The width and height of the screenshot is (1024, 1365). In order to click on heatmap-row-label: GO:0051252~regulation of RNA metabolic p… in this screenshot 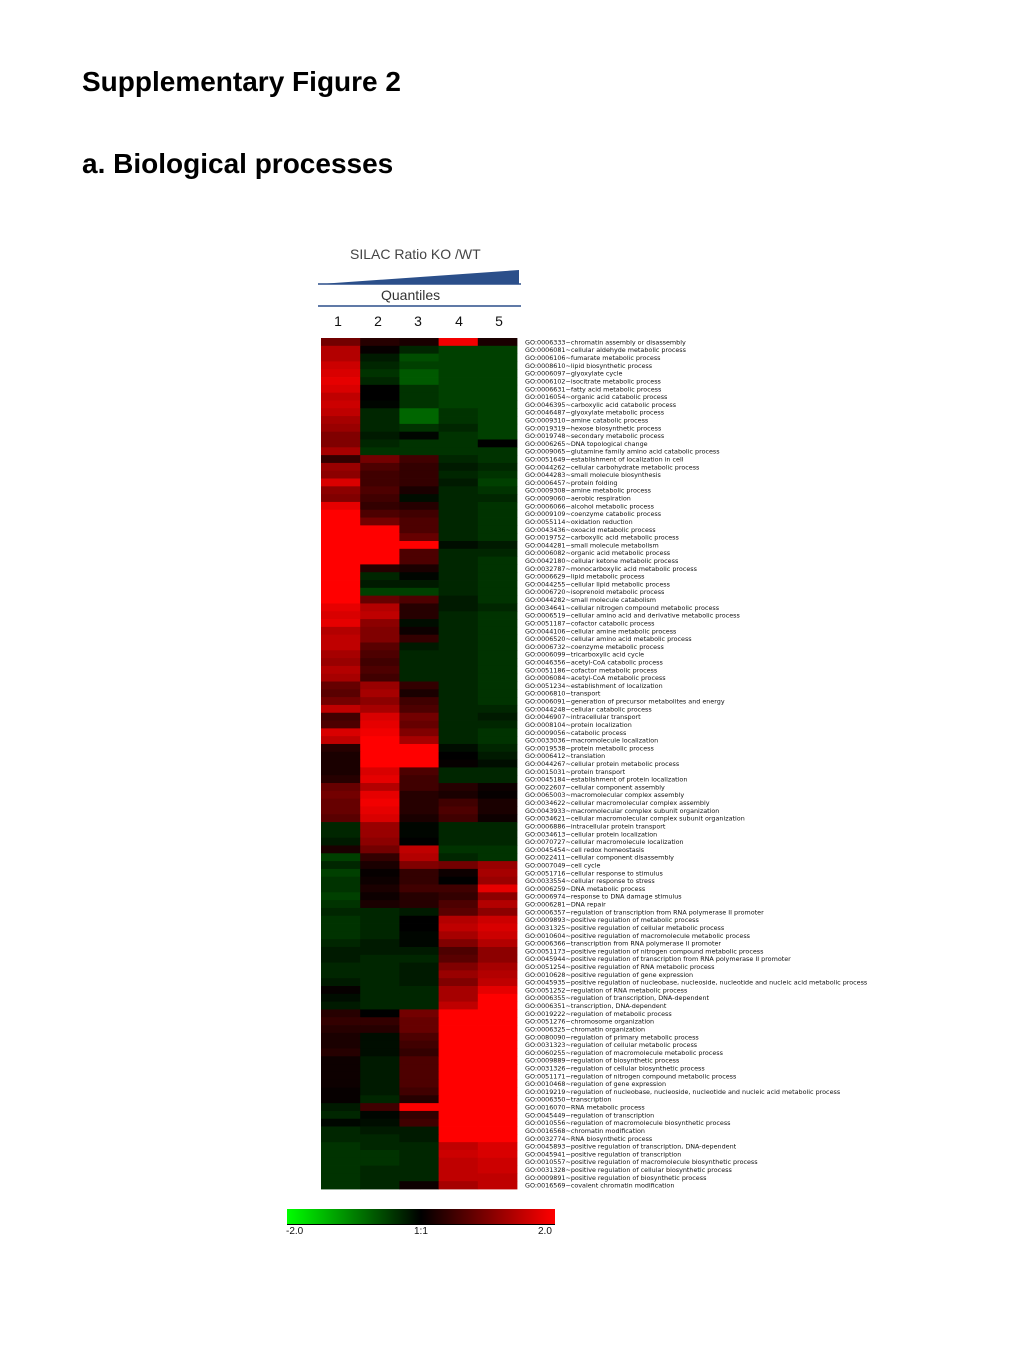, I will do `click(606, 990)`.